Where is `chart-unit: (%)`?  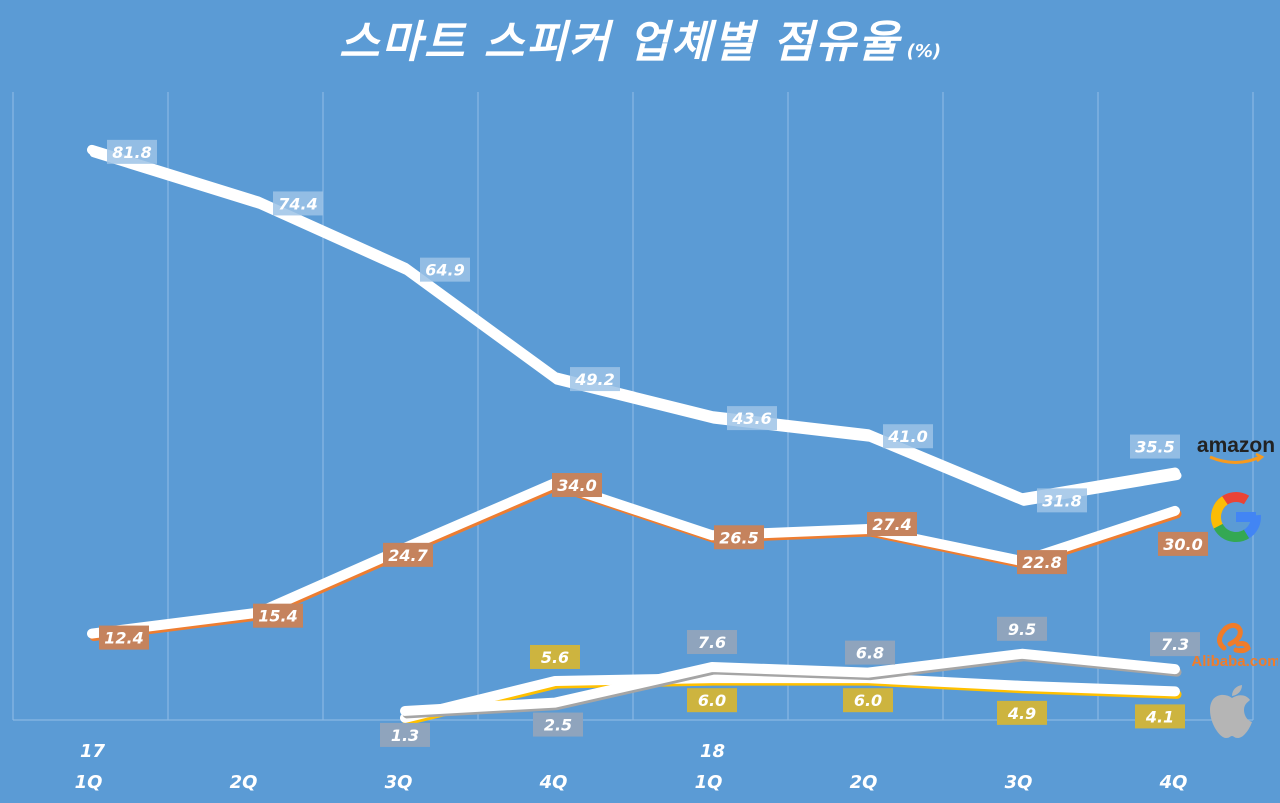
chart-unit: (%) is located at coordinates (924, 51).